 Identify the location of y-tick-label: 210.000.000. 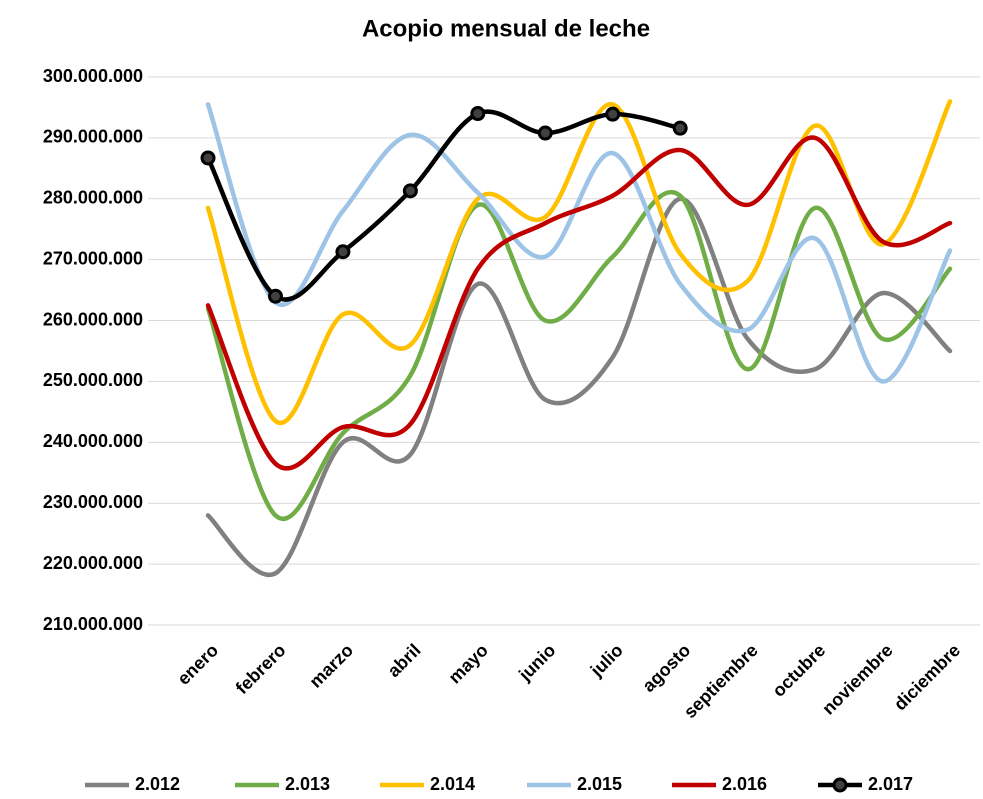
(93, 624).